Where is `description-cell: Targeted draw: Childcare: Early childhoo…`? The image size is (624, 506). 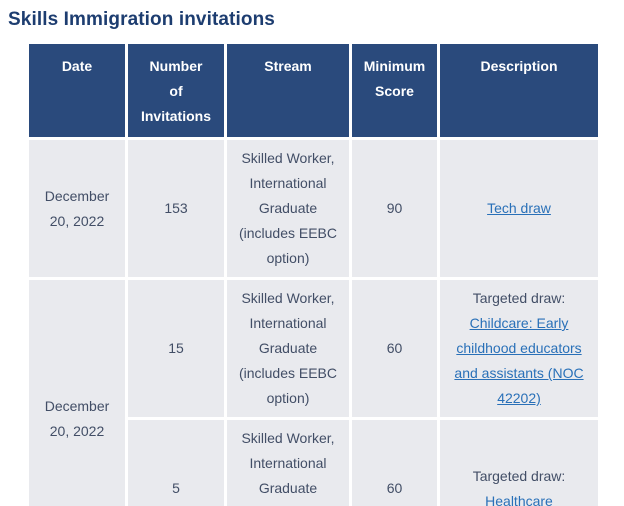 description-cell: Targeted draw: Childcare: Early childhoo… is located at coordinates (519, 348).